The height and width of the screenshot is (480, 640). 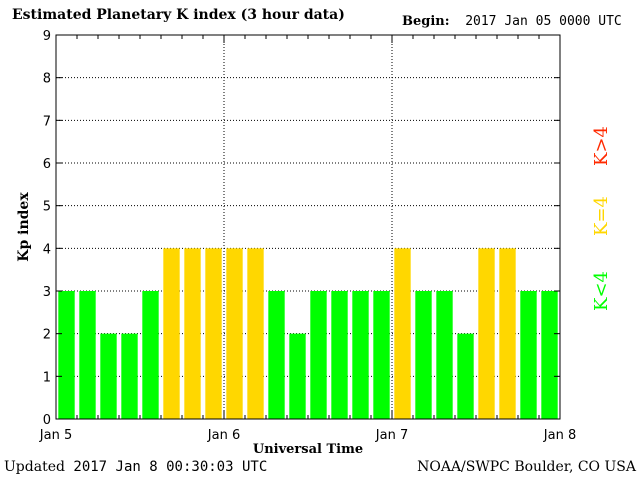 I want to click on updated-timestamp: Updated 2017 Jan 8 00:30:03 UTC, so click(x=135, y=467).